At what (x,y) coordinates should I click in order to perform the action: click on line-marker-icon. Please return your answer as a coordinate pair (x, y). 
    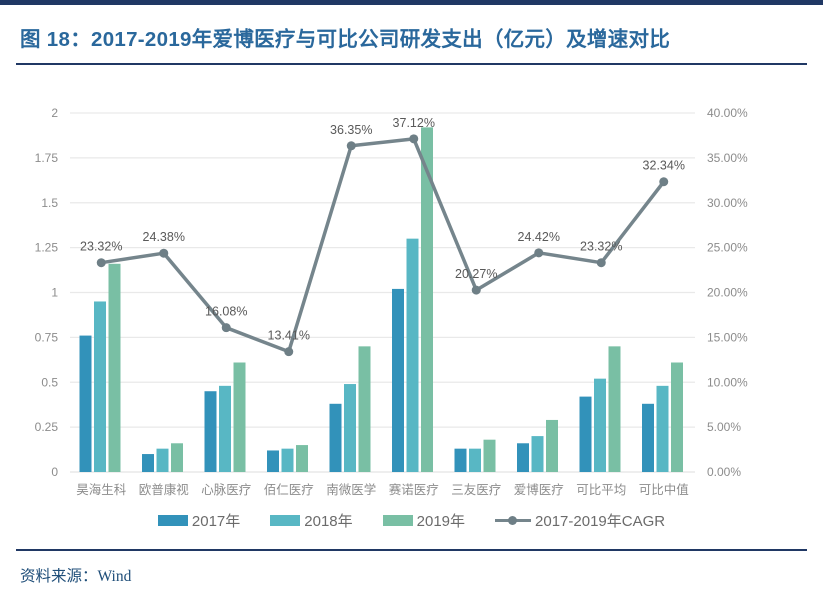
    Looking at the image, I should click on (513, 520).